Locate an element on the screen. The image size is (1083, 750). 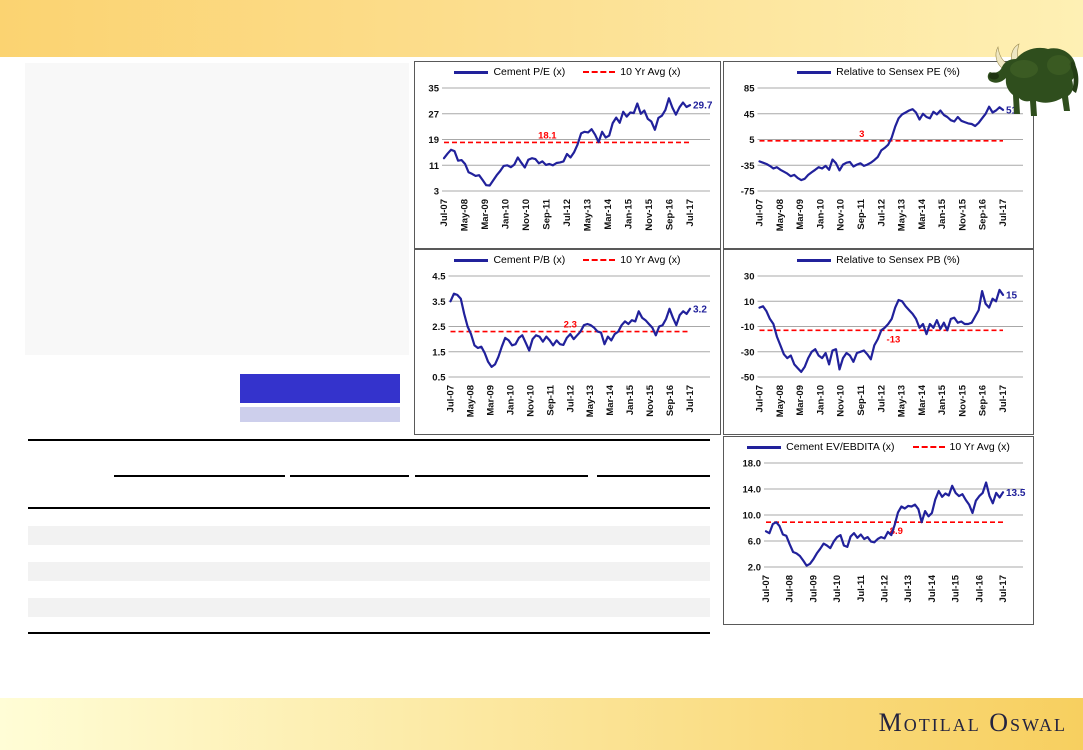
svg-text: -30 is located at coordinates (748, 352).